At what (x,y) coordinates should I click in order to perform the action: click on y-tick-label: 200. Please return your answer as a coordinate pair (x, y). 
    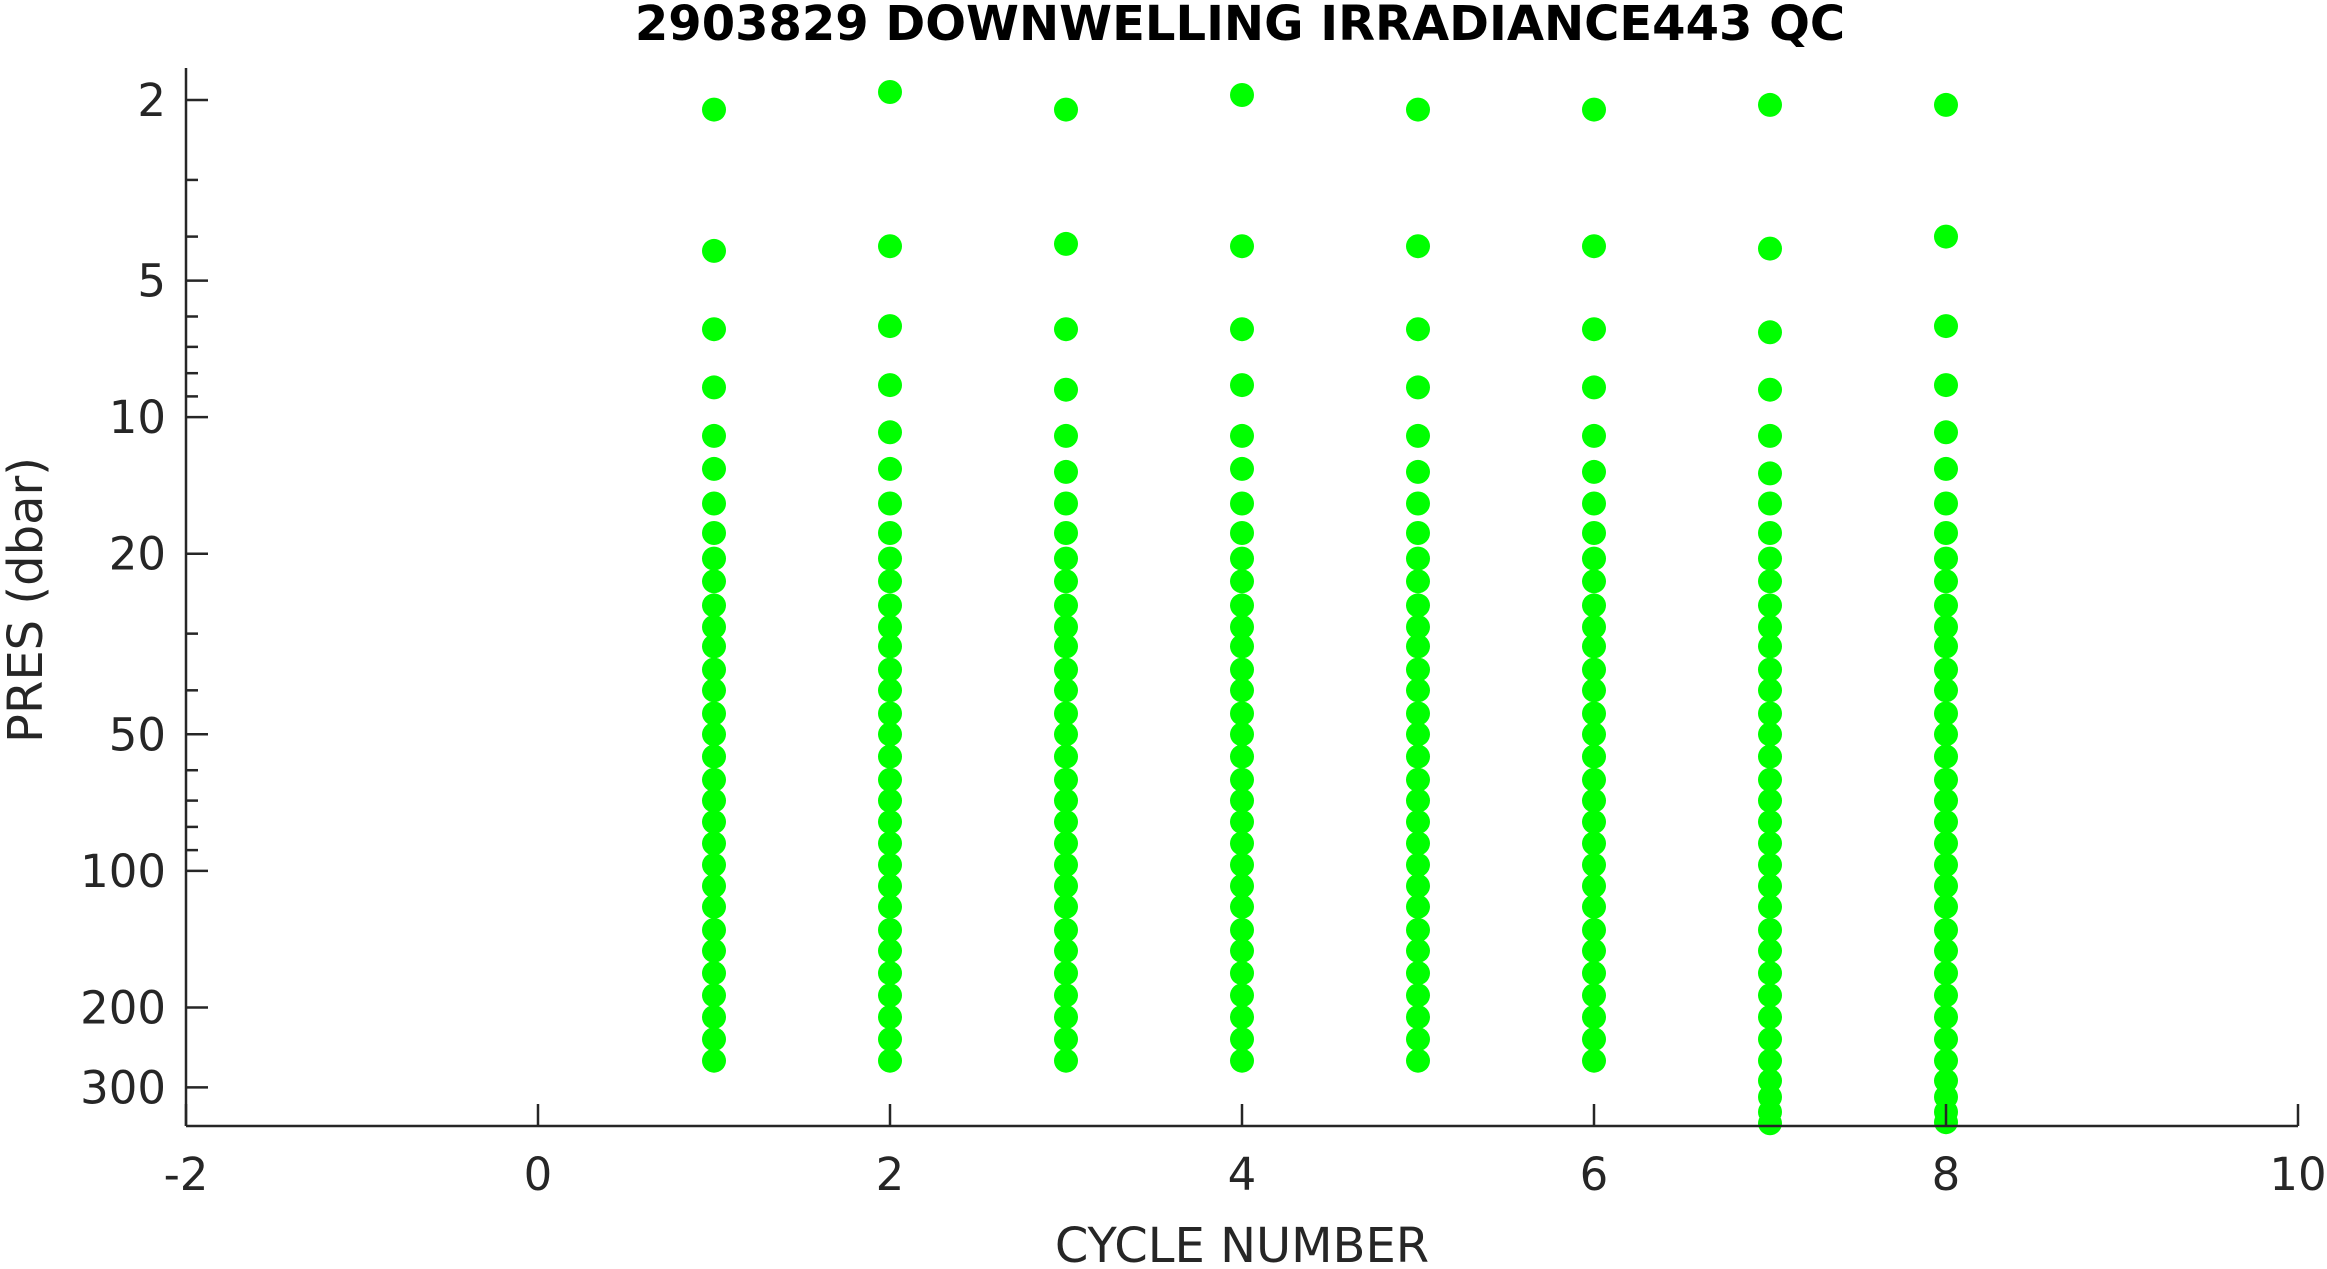
    Looking at the image, I should click on (123, 1007).